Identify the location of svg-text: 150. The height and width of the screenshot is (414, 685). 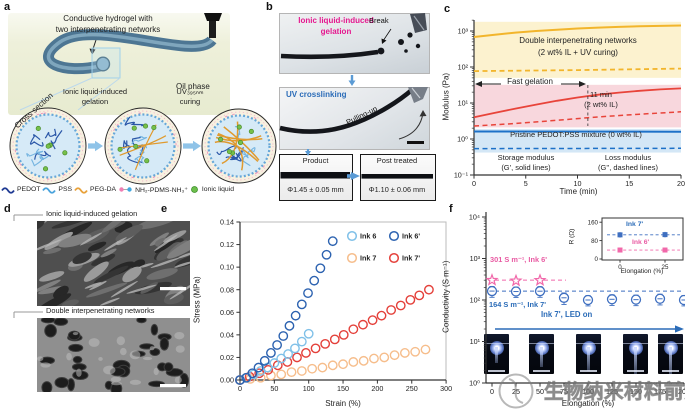
(636, 391).